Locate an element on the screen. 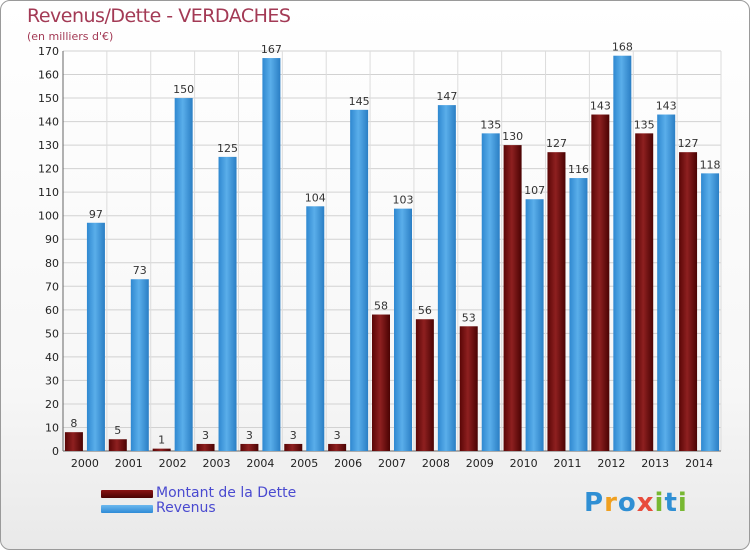 The width and height of the screenshot is (750, 550). logo-letter: r is located at coordinates (611, 503).